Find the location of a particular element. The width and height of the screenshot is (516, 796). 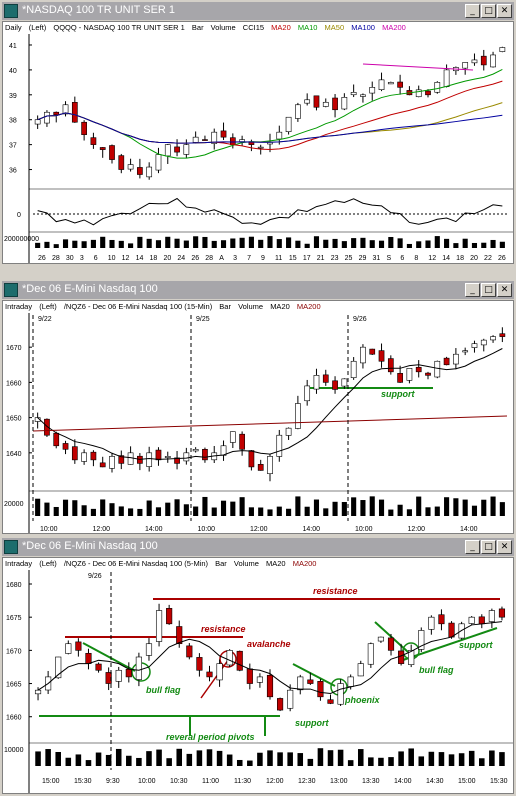

study-label: CCI15 is located at coordinates (253, 27).